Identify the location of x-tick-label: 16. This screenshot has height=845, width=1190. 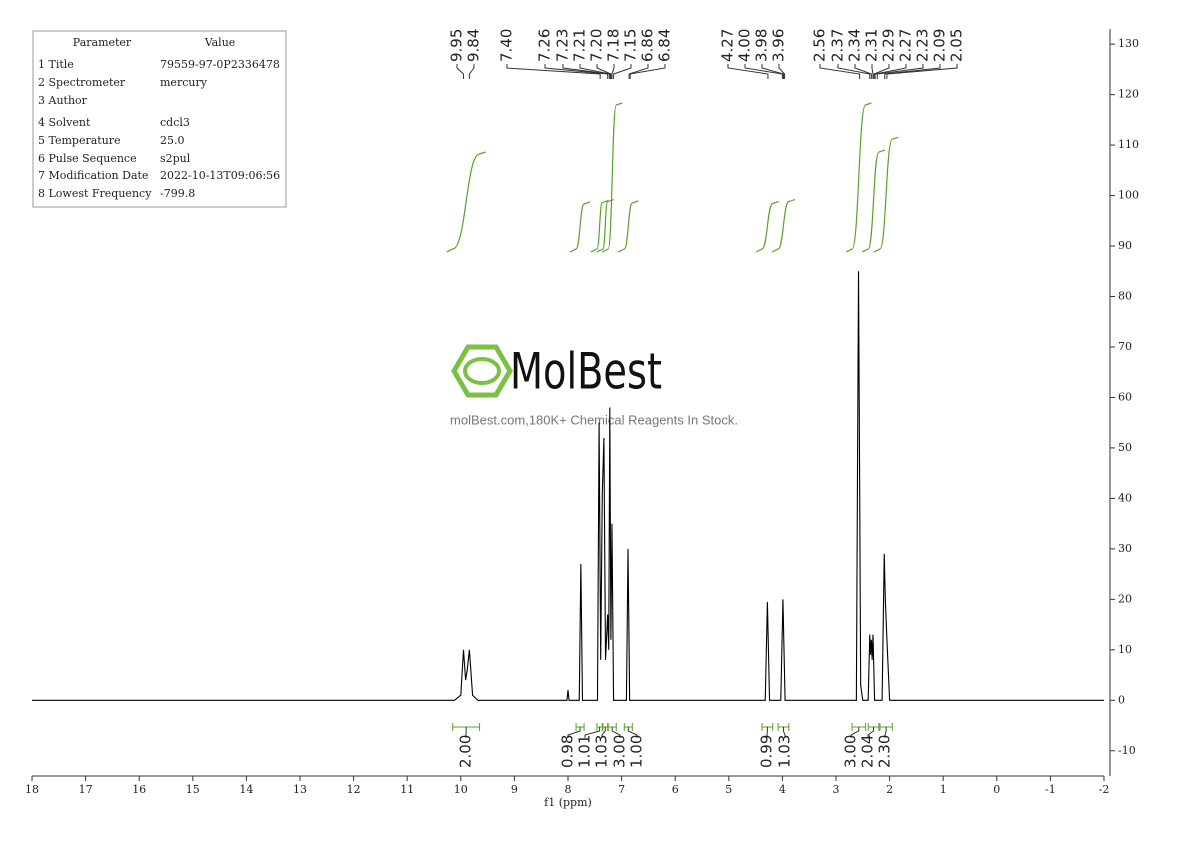
(139, 789).